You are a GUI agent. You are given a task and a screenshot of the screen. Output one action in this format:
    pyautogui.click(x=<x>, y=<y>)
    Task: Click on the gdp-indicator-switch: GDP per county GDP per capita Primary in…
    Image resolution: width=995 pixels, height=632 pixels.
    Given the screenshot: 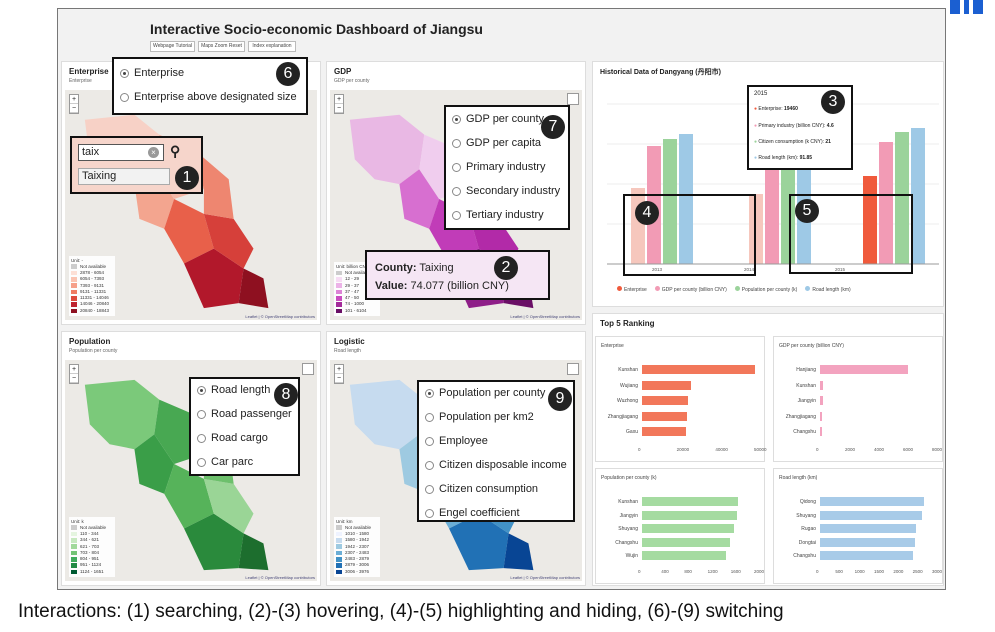 What is the action you would take?
    pyautogui.click(x=507, y=167)
    